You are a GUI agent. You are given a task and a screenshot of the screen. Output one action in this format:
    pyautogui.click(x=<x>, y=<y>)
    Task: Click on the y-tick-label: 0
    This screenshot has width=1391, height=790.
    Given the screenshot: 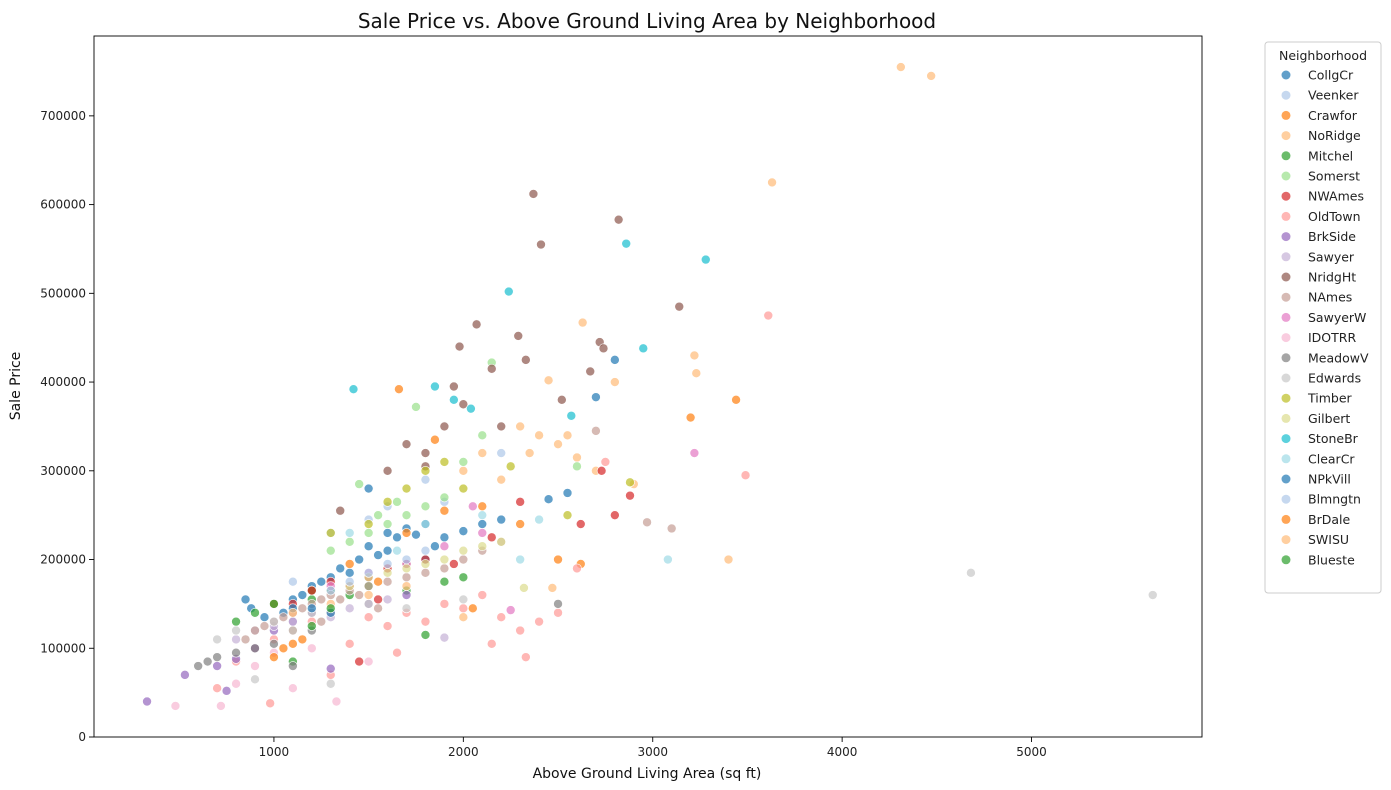 What is the action you would take?
    pyautogui.click(x=82, y=737)
    